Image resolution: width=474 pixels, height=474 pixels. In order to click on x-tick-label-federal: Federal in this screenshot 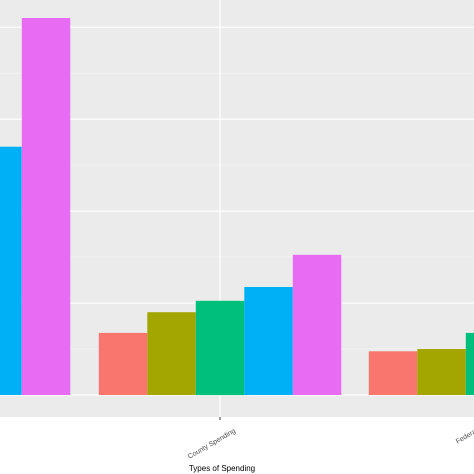, I will do `click(464, 436)`.